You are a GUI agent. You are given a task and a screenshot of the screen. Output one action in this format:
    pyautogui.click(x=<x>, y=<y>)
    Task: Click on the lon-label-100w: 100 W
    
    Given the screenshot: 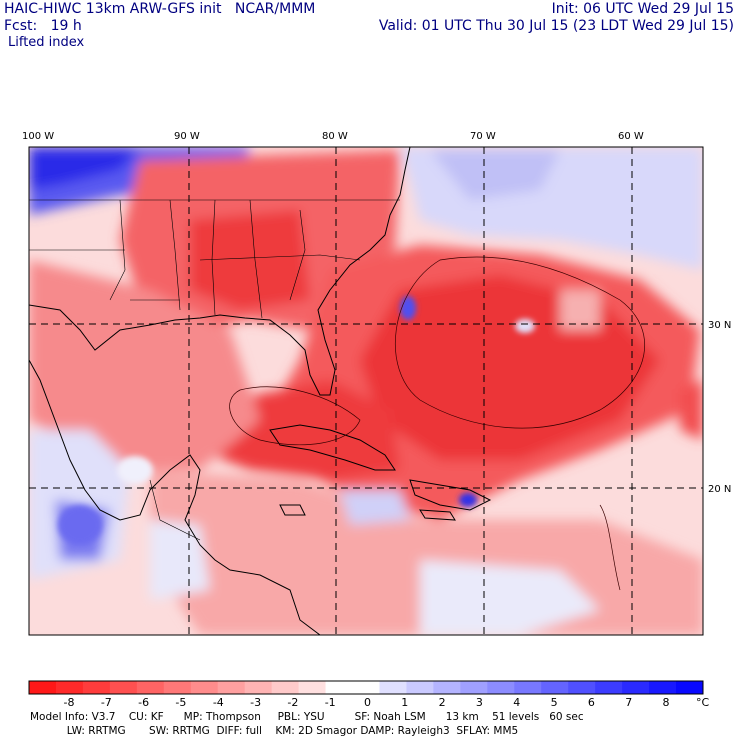 What is the action you would take?
    pyautogui.click(x=38, y=136)
    